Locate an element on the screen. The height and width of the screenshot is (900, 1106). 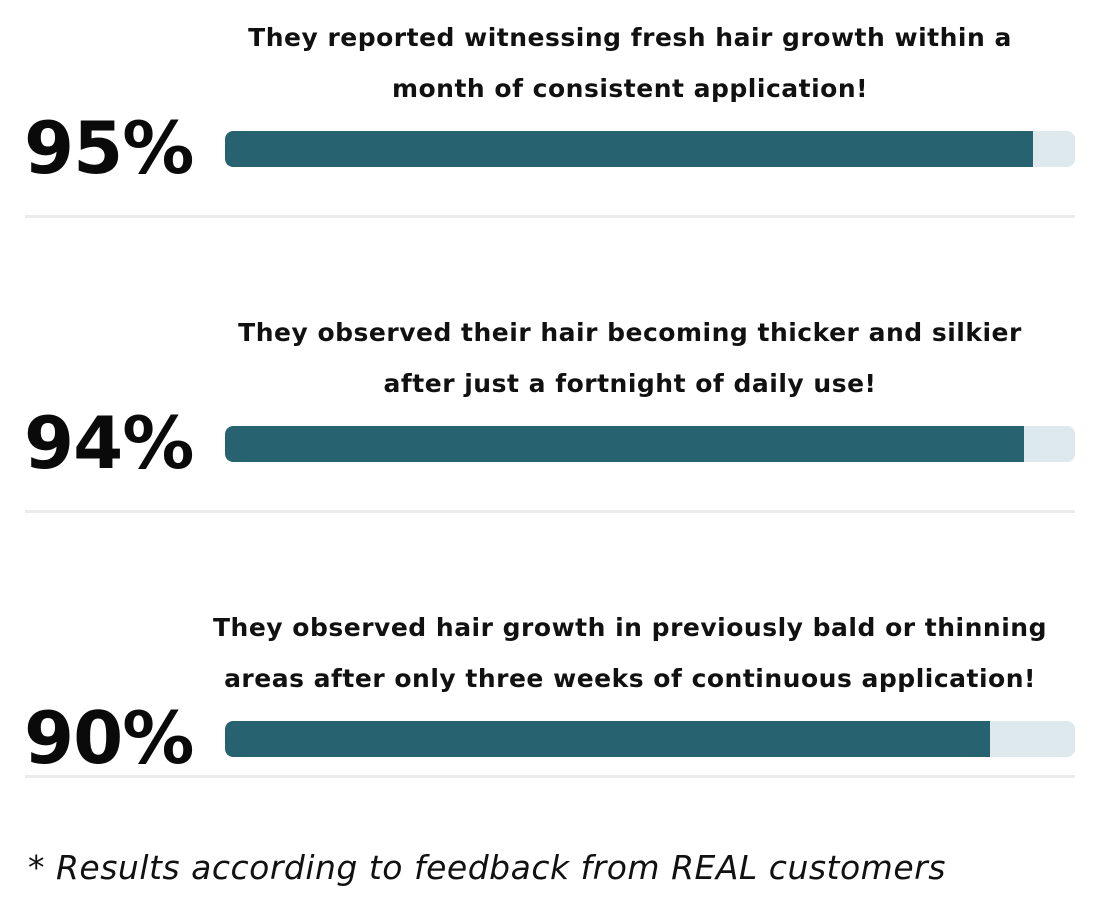
stat-percent: 94% is located at coordinates (109, 443).